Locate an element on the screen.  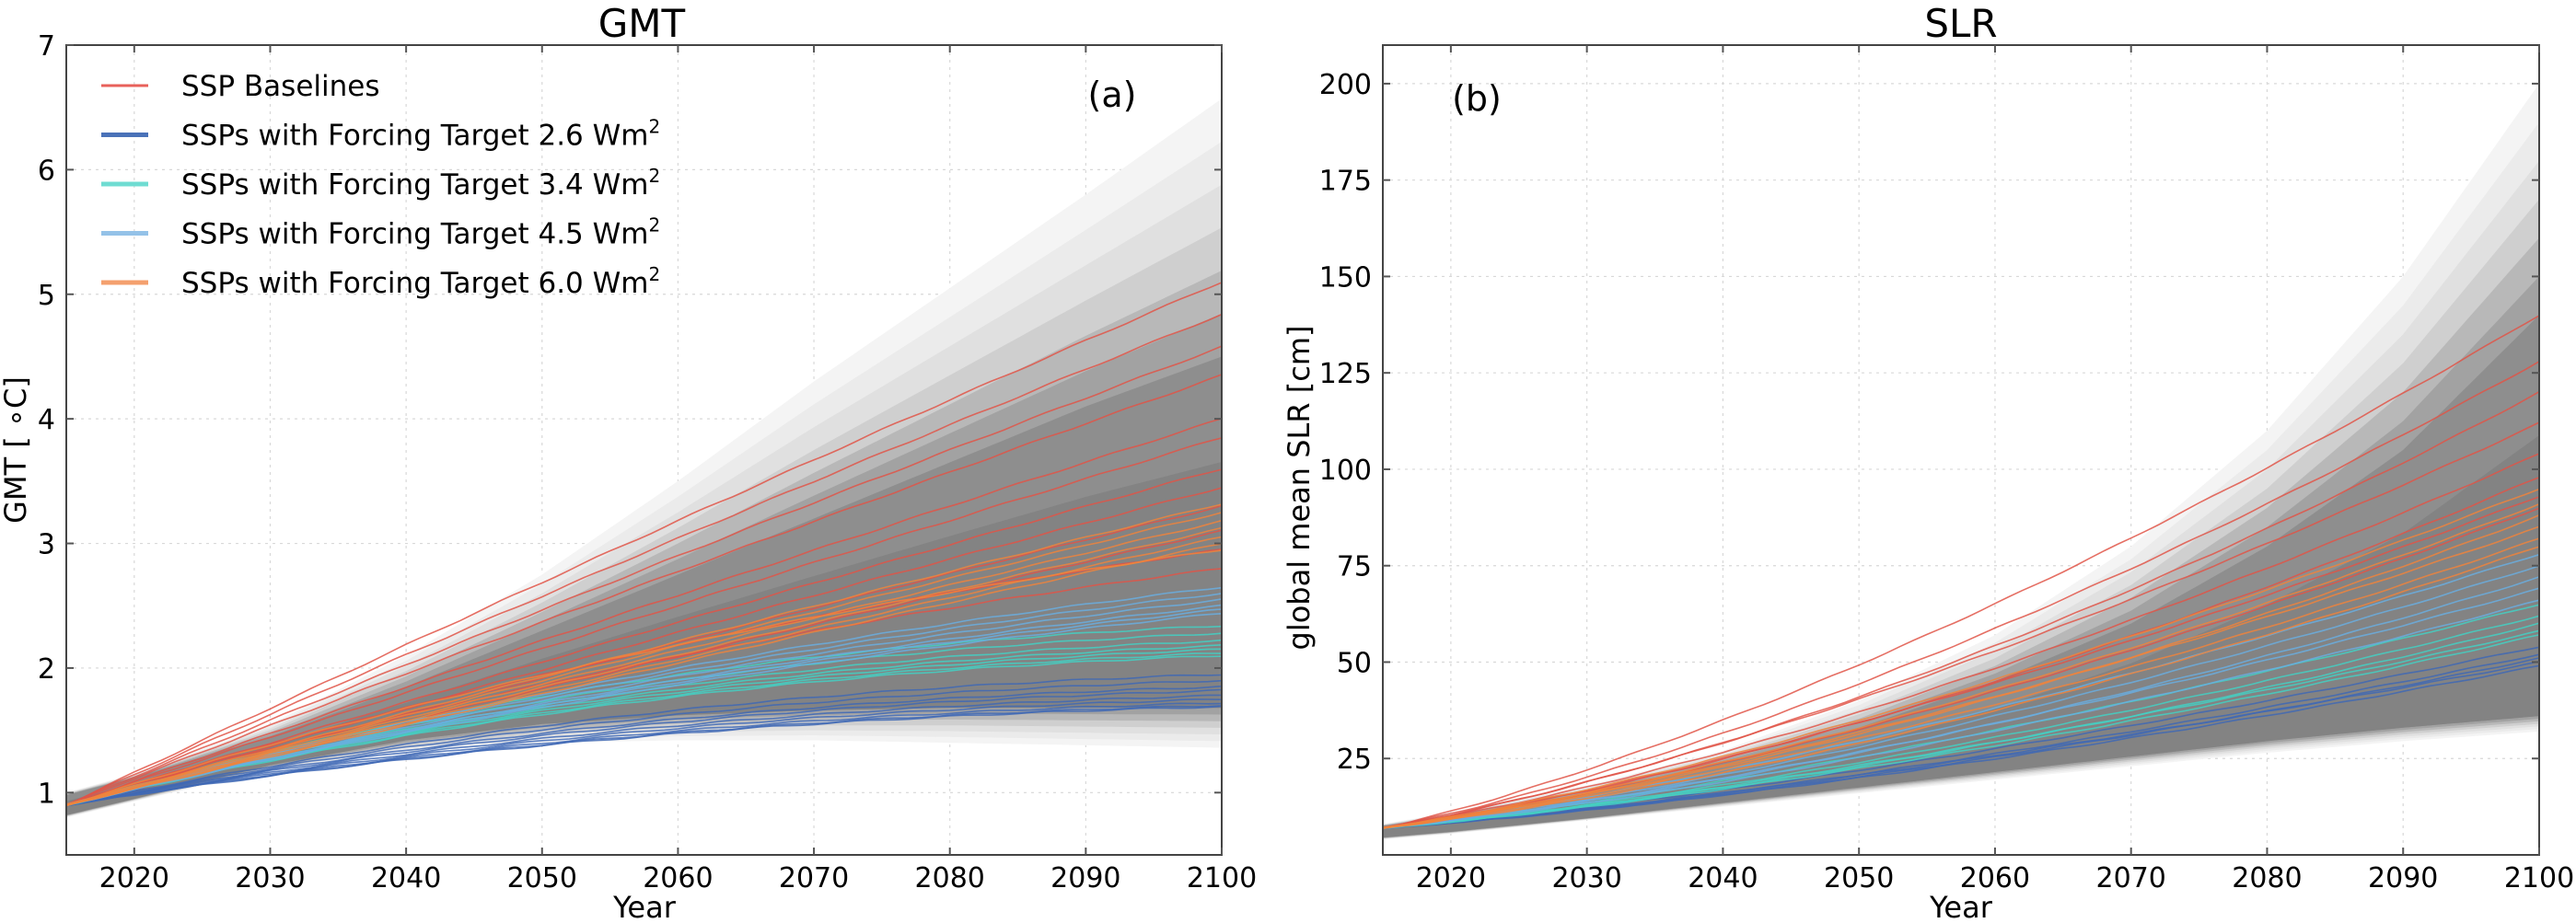
y-tick-label: 100 is located at coordinates (1345, 471).